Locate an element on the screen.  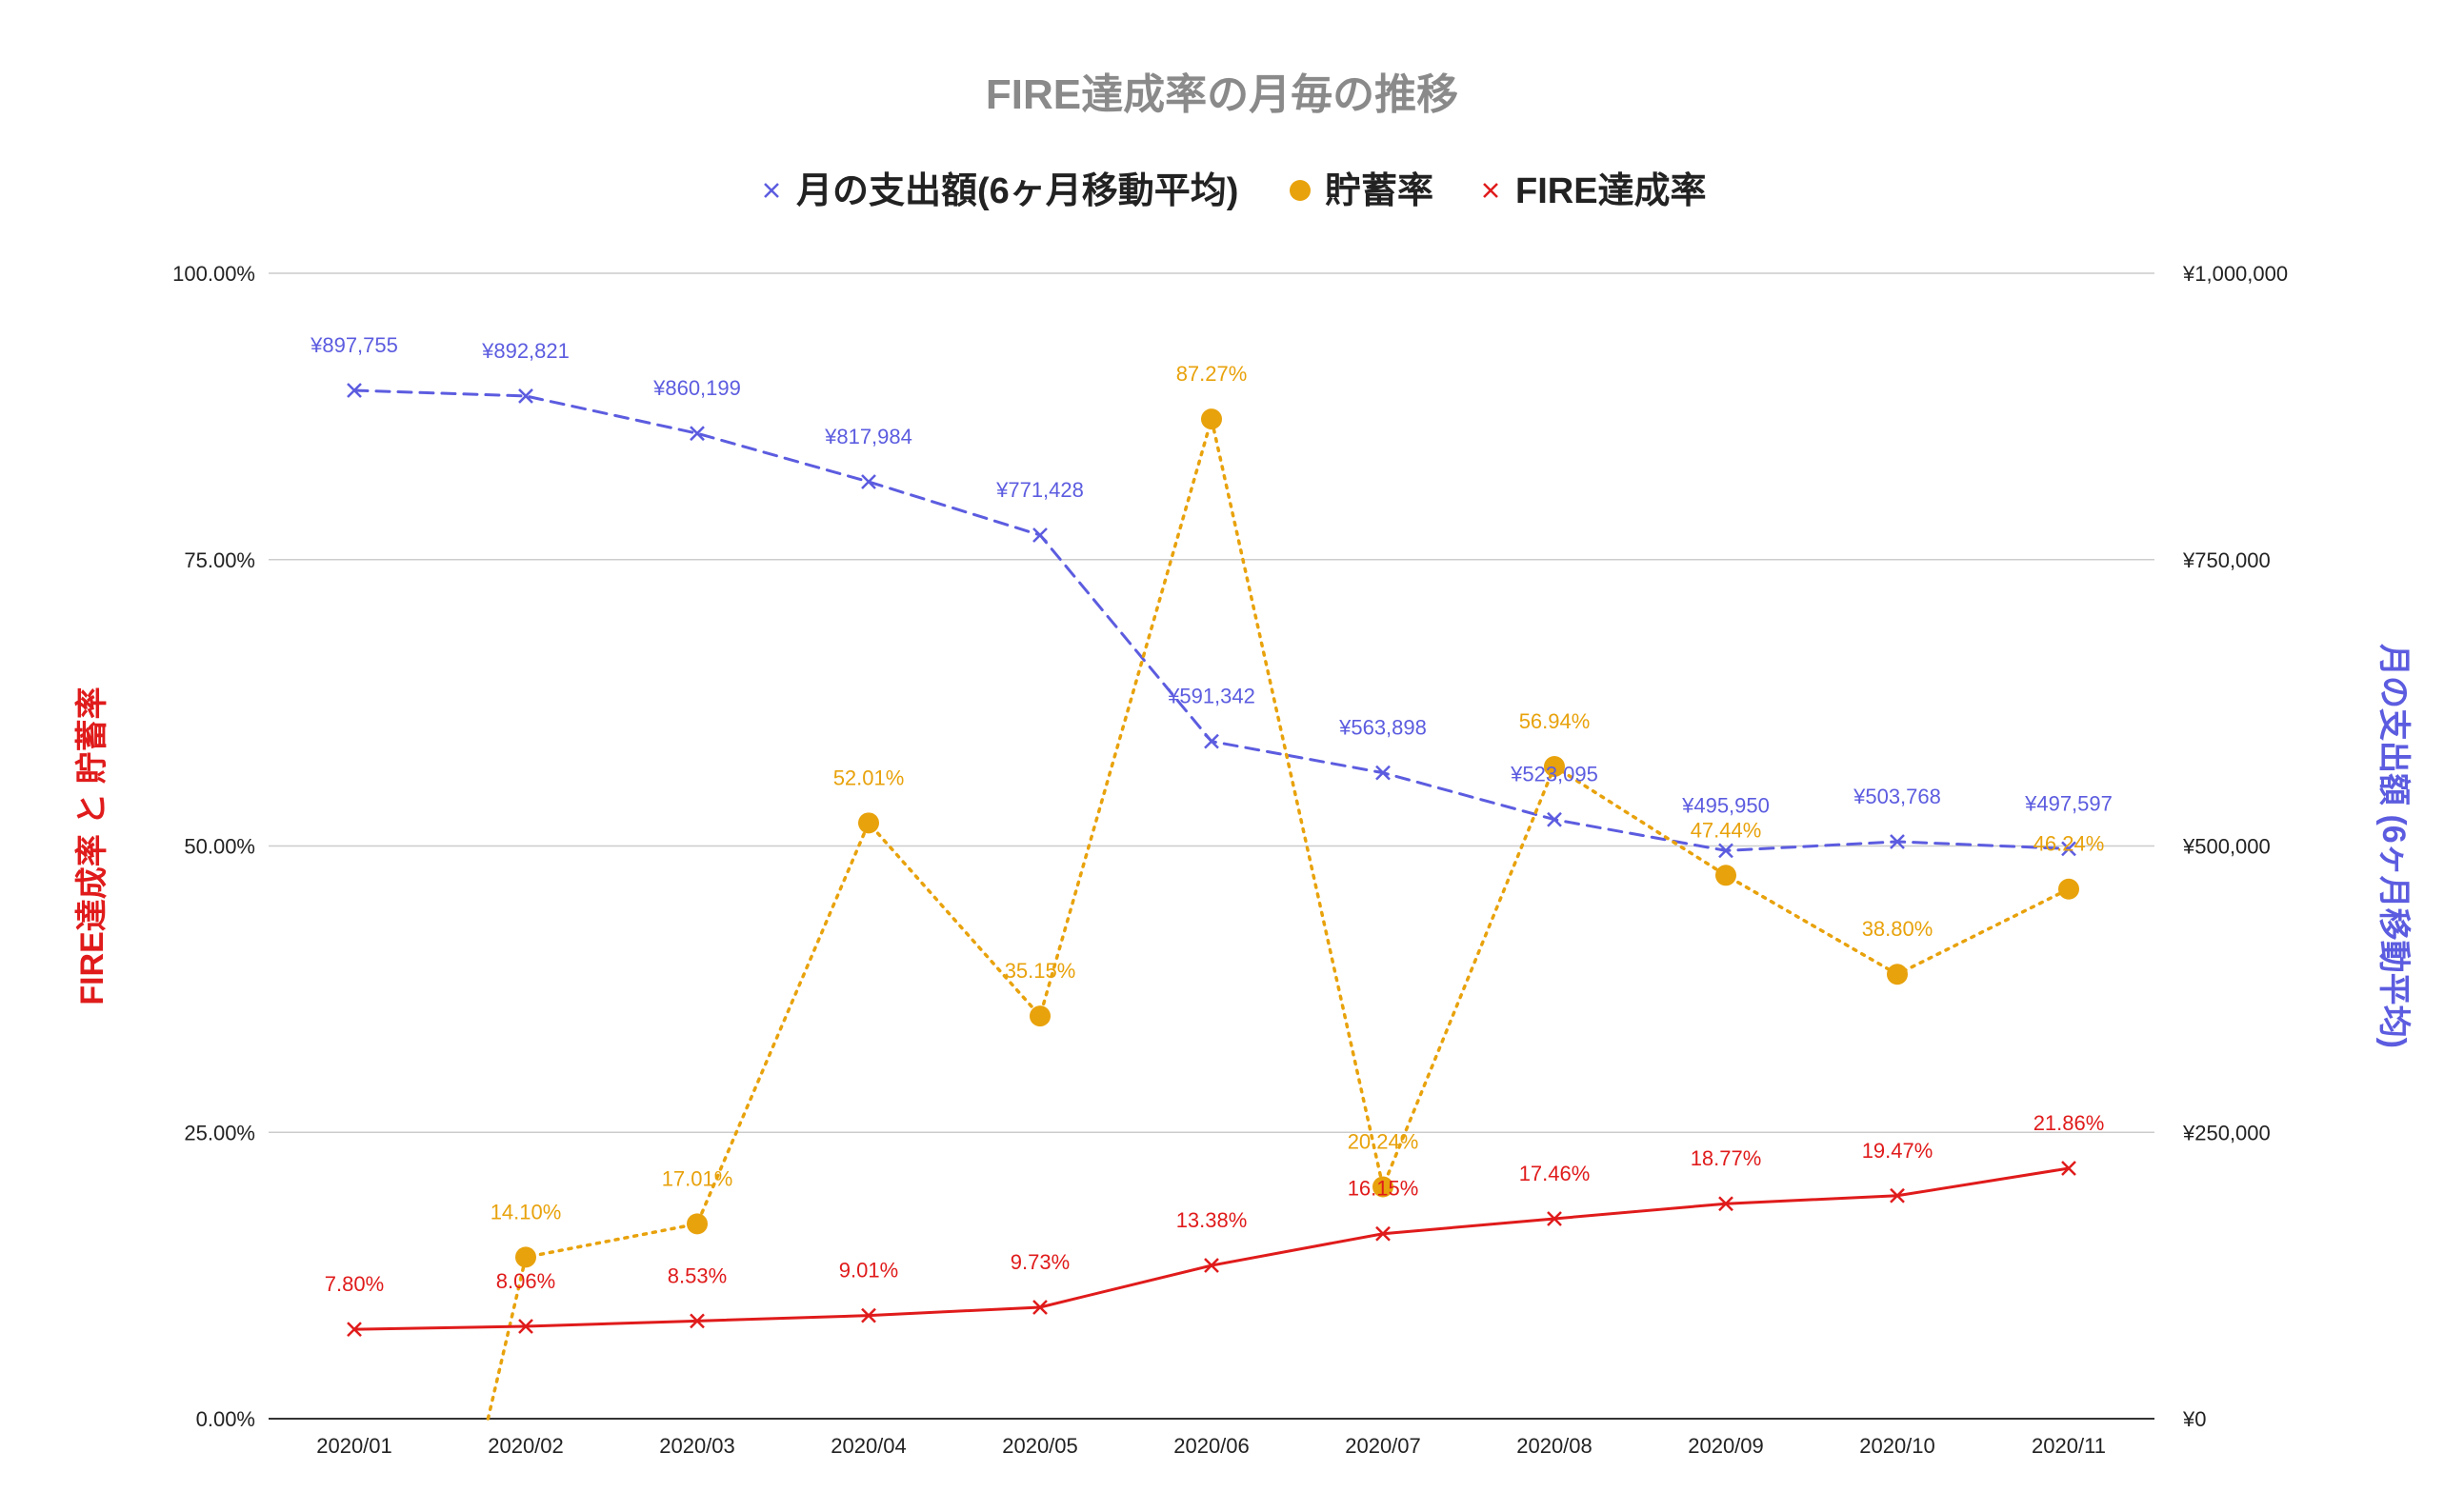
right-tick-label: ¥250,000 is located at coordinates (2226, 1132).